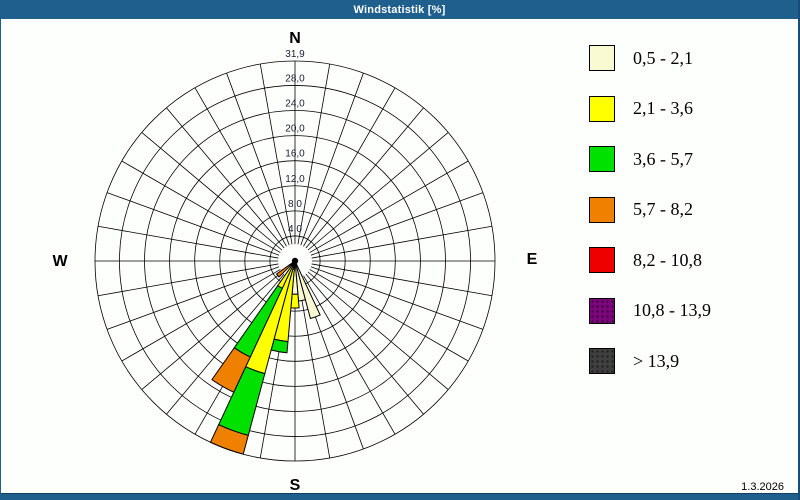 The image size is (800, 500). I want to click on ring-value-label: 8,0, so click(295, 204).